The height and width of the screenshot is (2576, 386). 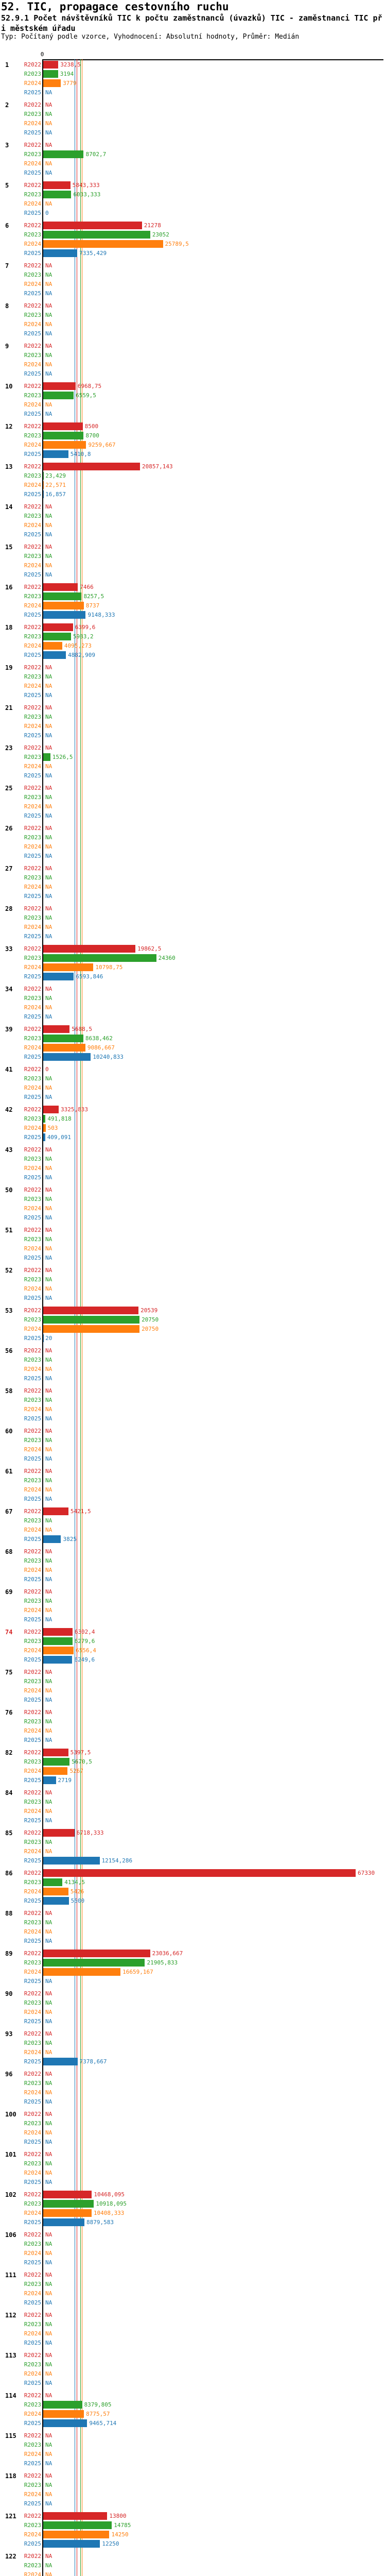 What do you see at coordinates (10, 2435) in the screenshot?
I see `group-id: 115` at bounding box center [10, 2435].